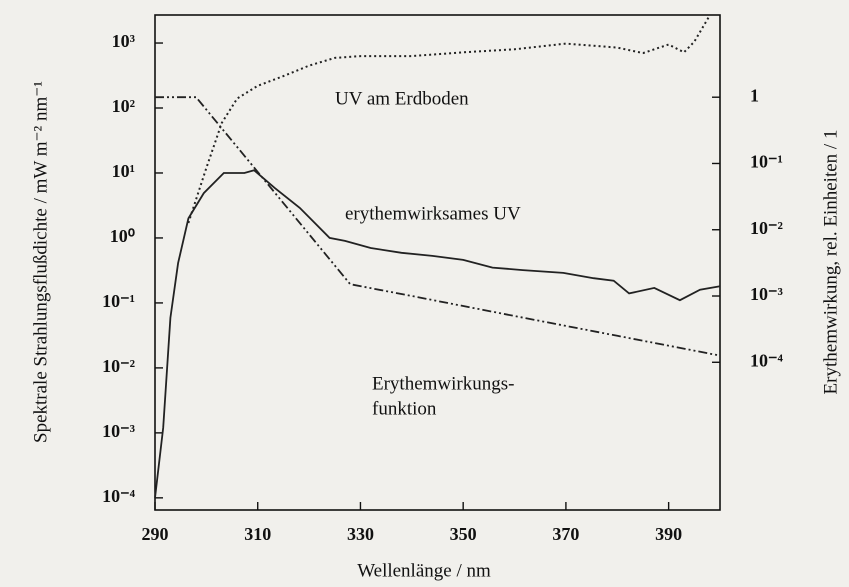 This screenshot has height=587, width=849. Describe the element at coordinates (767, 294) in the screenshot. I see `y2-tick-label: 10⁻³` at that location.